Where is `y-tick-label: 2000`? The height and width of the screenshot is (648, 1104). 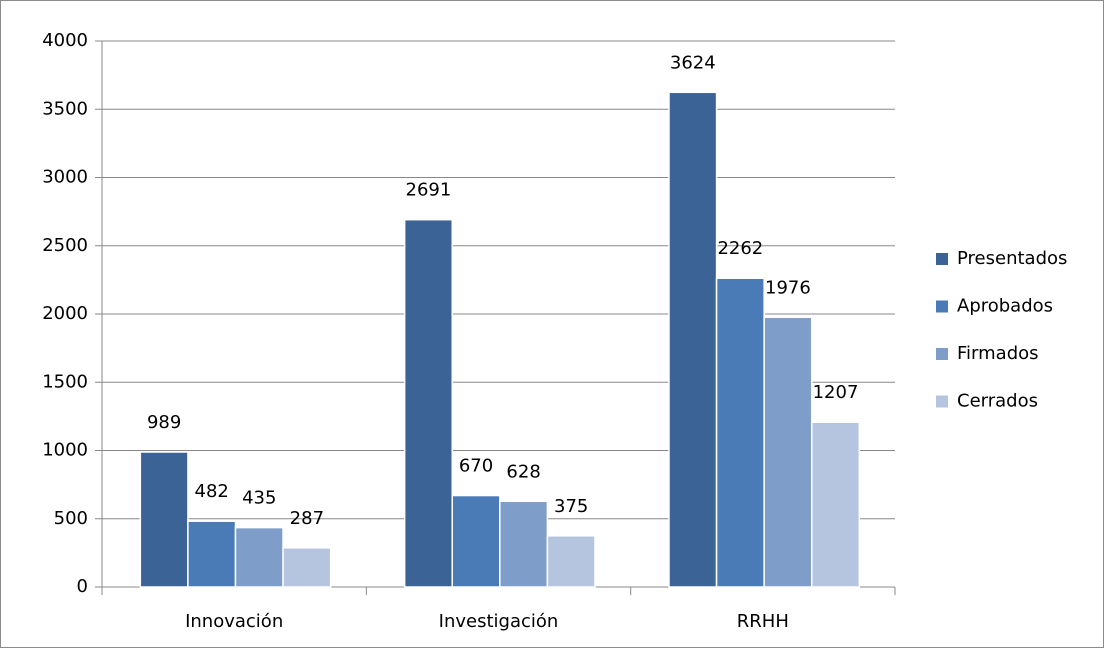
y-tick-label: 2000 is located at coordinates (65, 313).